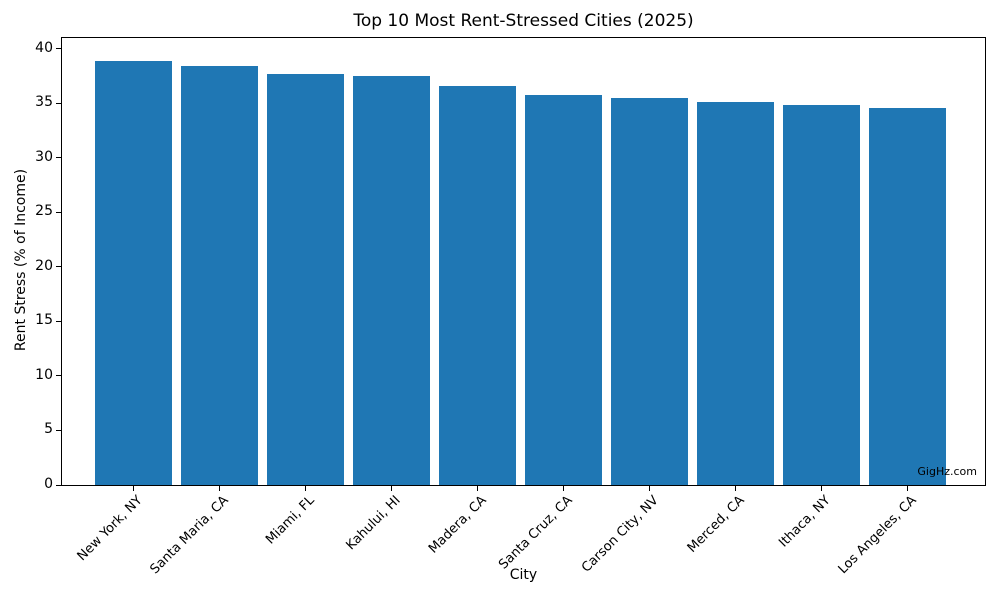 This screenshot has height=600, width=1000. Describe the element at coordinates (947, 471) in the screenshot. I see `watermark: GigHz.com` at that location.